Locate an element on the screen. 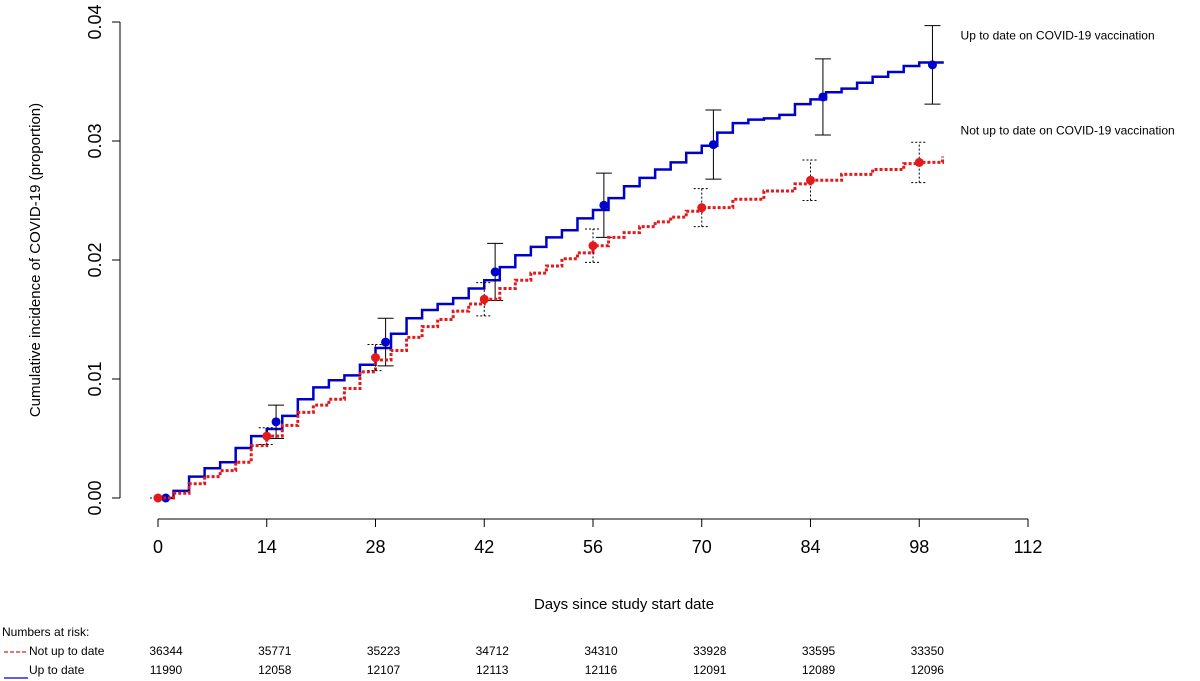 Image resolution: width=1200 pixels, height=681 pixels. risk-count: 36344 is located at coordinates (166, 651).